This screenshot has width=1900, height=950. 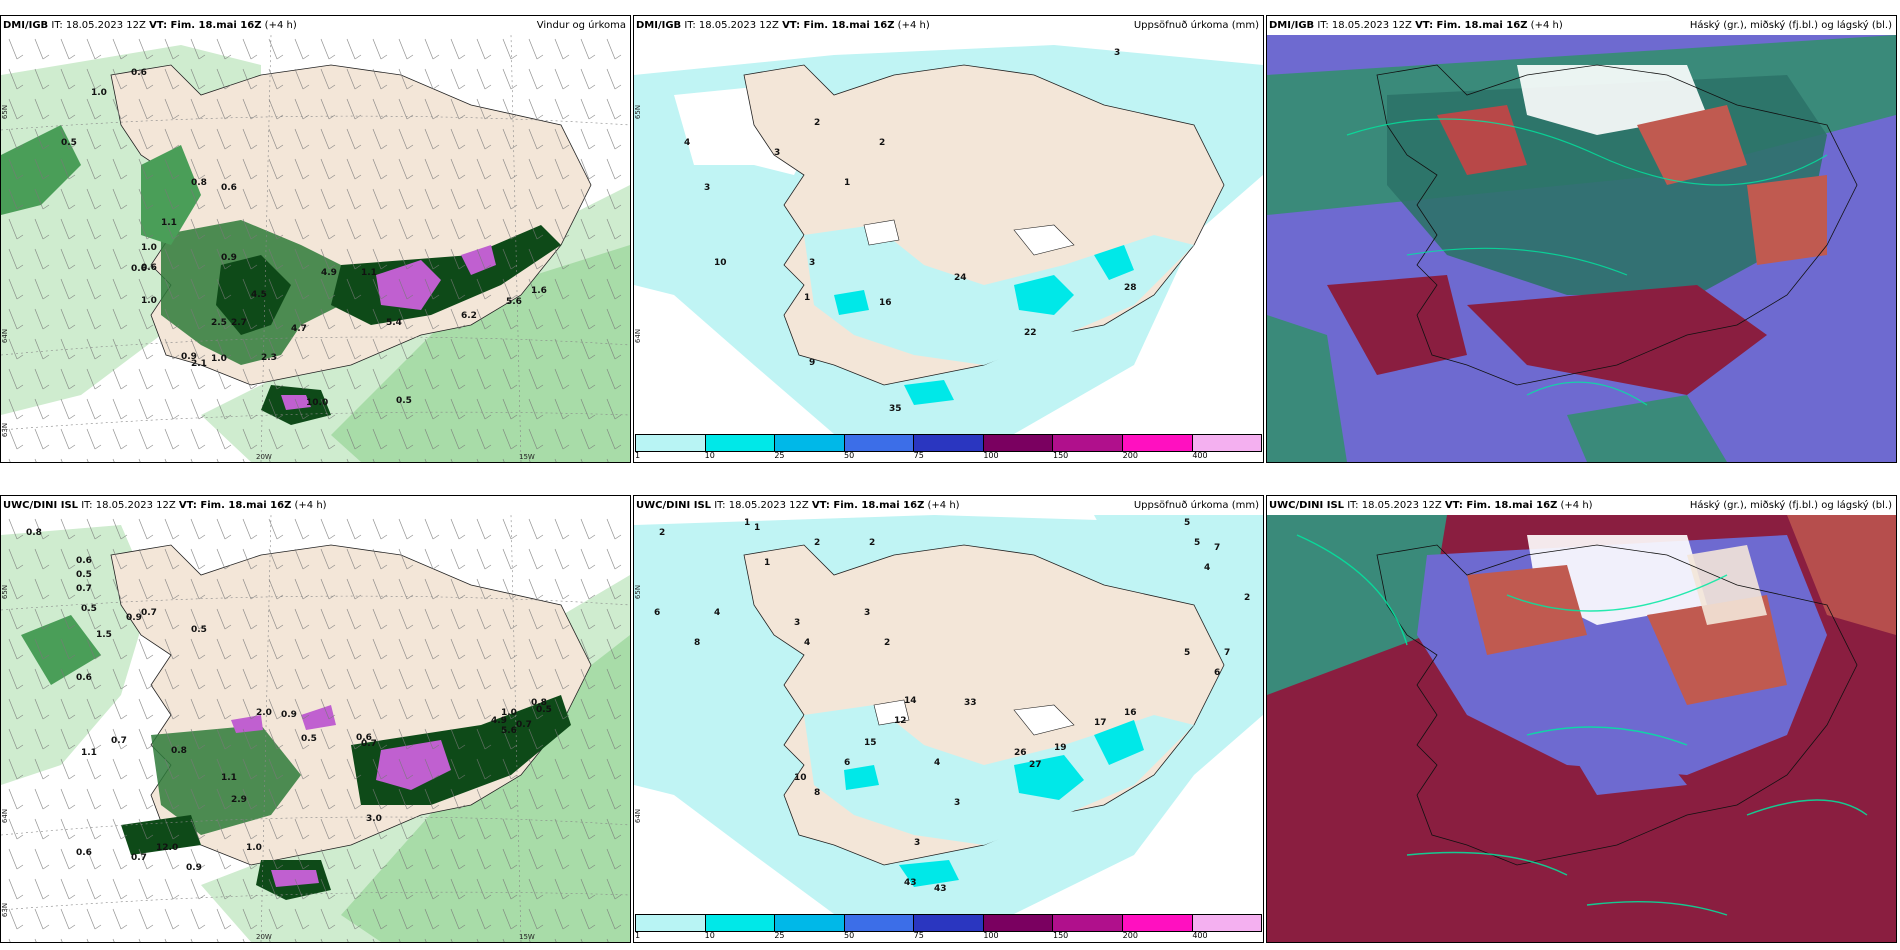 What do you see at coordinates (1187, 523) in the screenshot?
I see `map-value-label: 5` at bounding box center [1187, 523].